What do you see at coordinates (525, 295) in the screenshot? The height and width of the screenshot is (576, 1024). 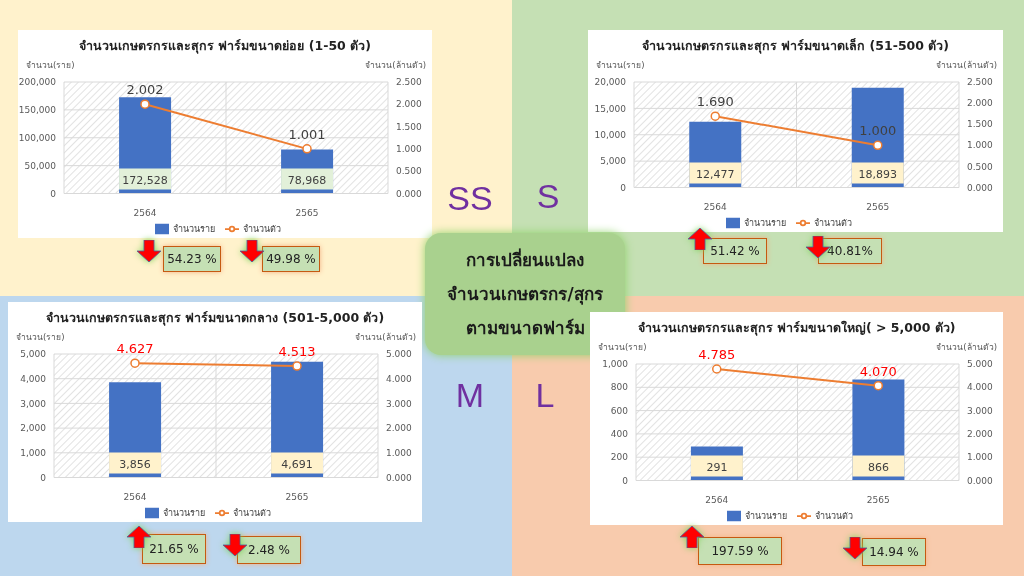 I see `text: จำนวนเกษตรกร/สุกร` at bounding box center [525, 295].